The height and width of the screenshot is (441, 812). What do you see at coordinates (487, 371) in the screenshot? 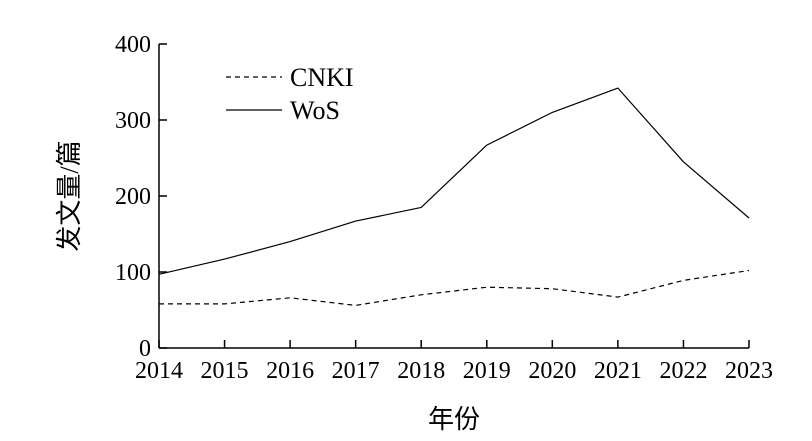
I see `x-tick-label: 2019` at bounding box center [487, 371].